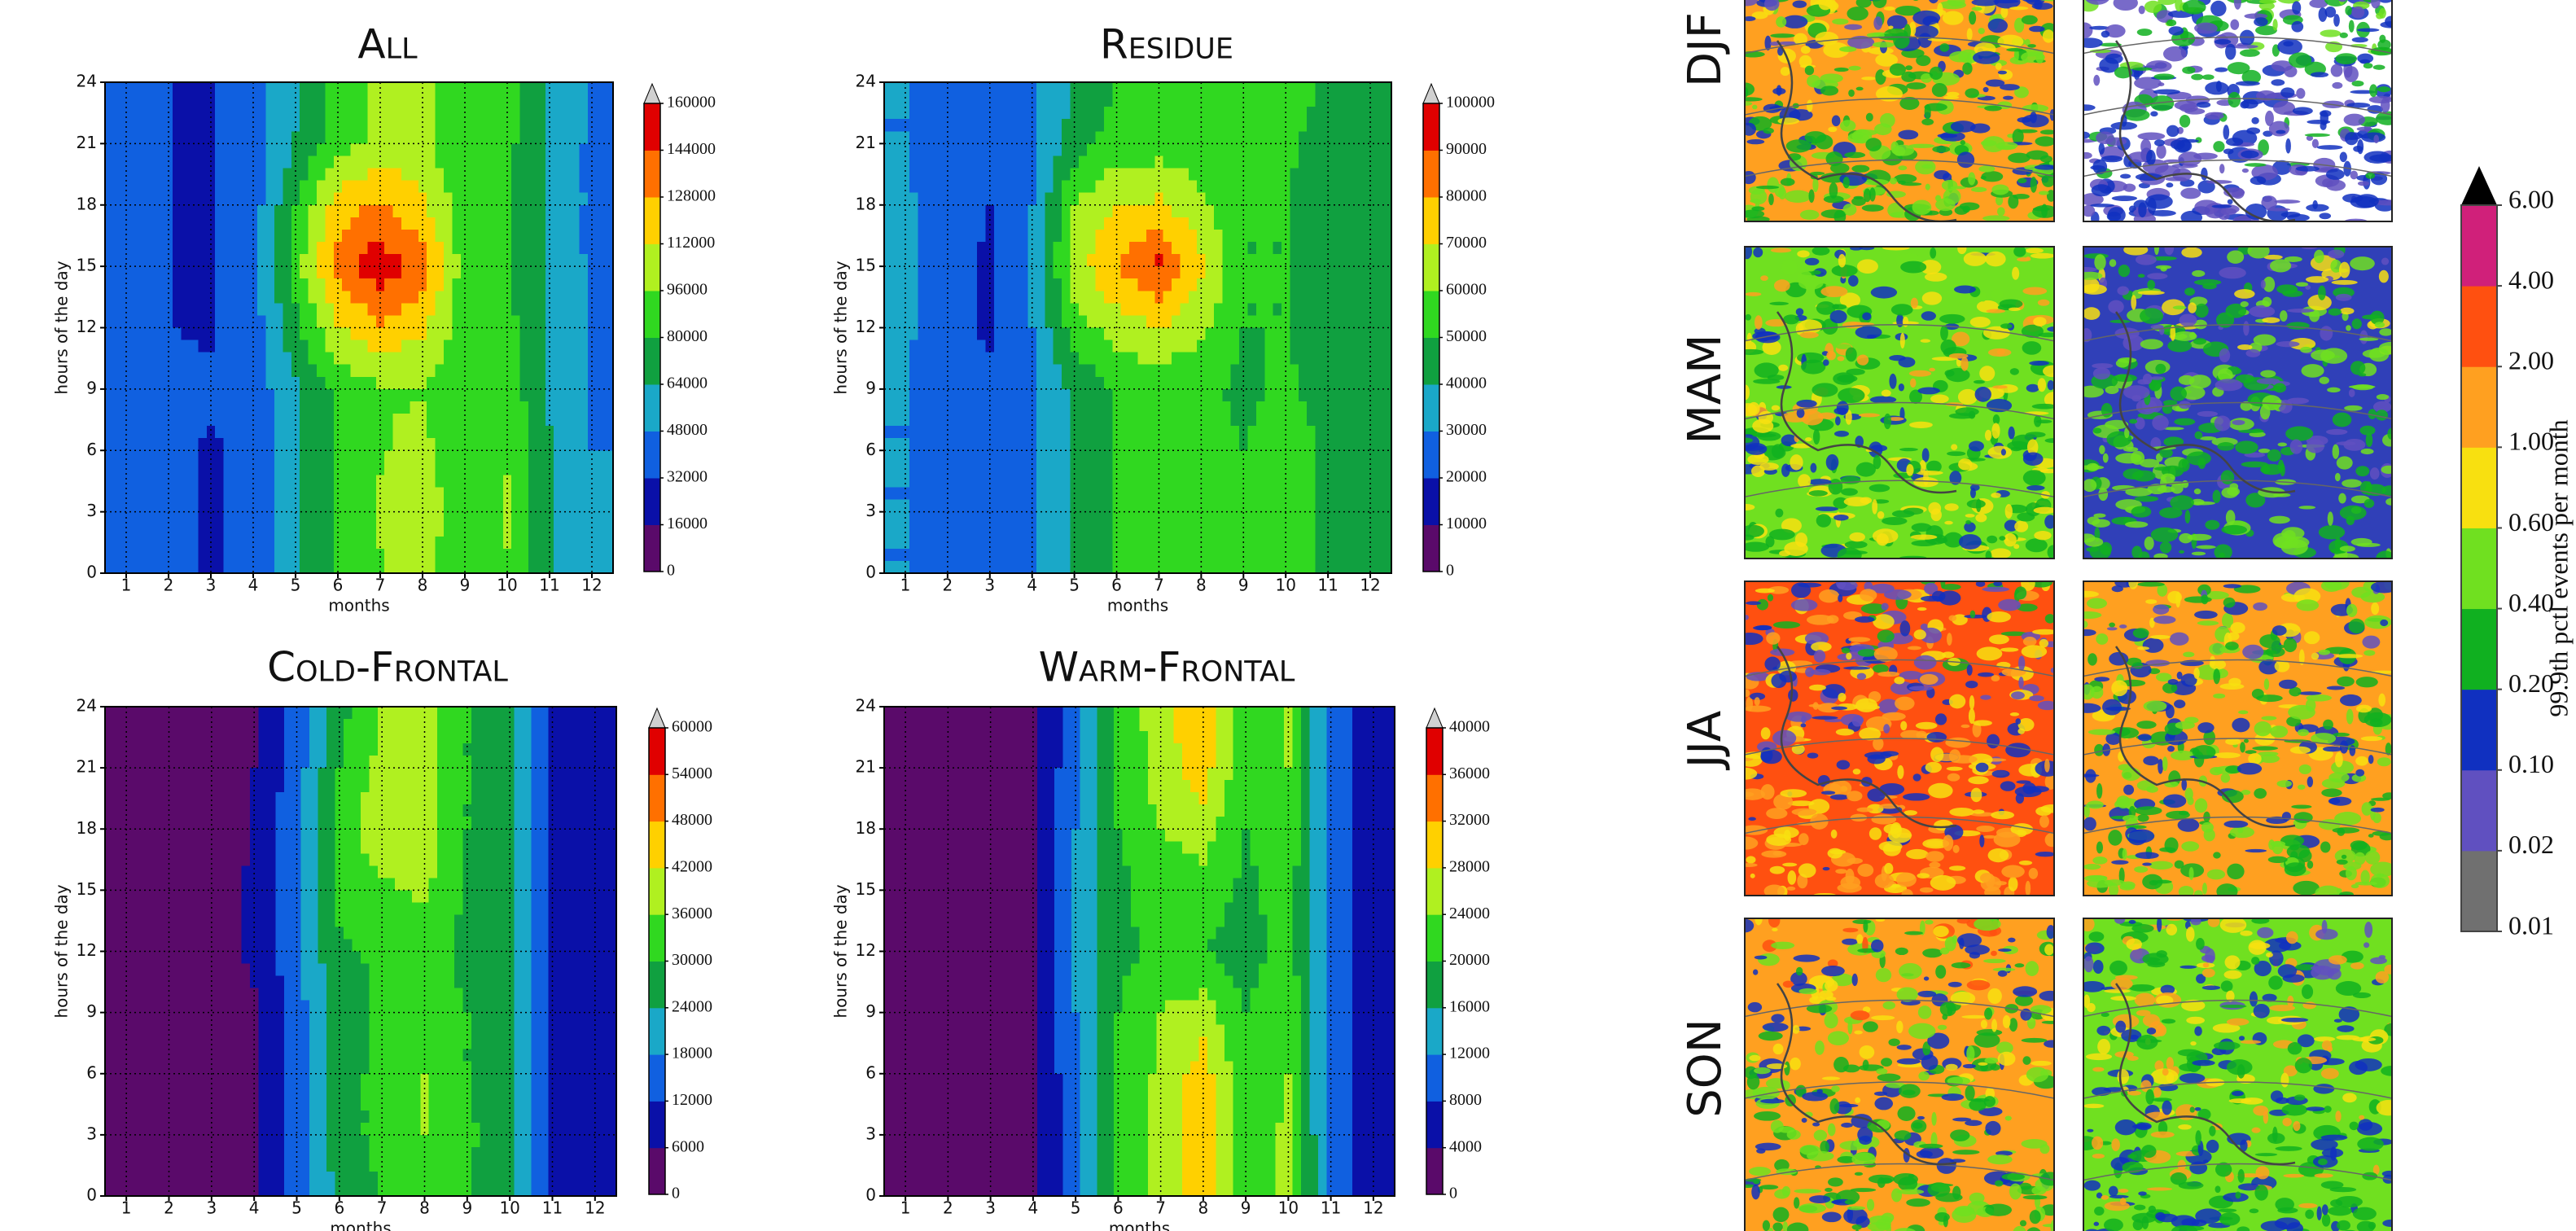  What do you see at coordinates (1116, 585) in the screenshot?
I see `x-tick-label: 6` at bounding box center [1116, 585].